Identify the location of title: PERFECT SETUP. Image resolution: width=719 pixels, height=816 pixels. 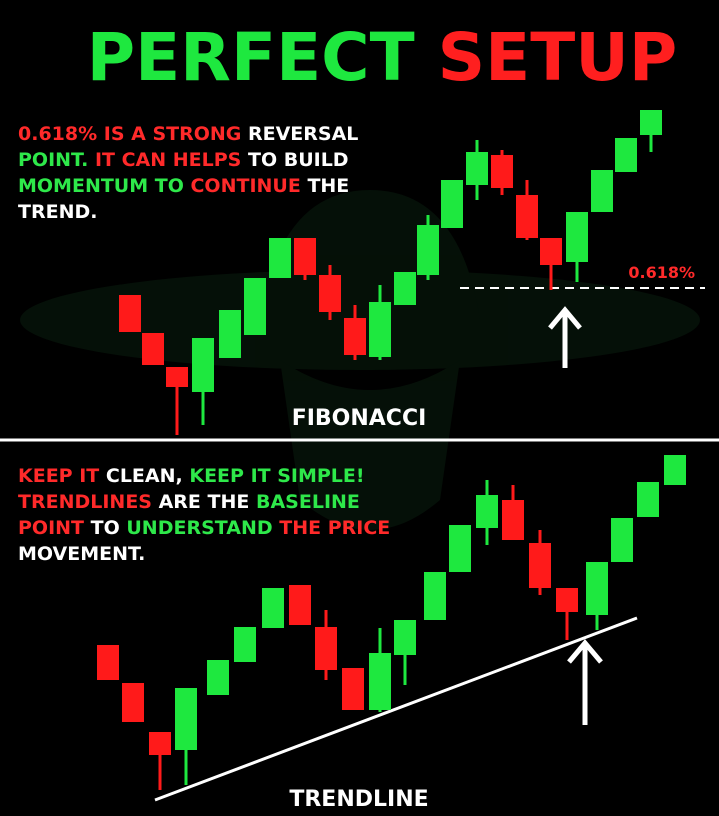
(359, 57).